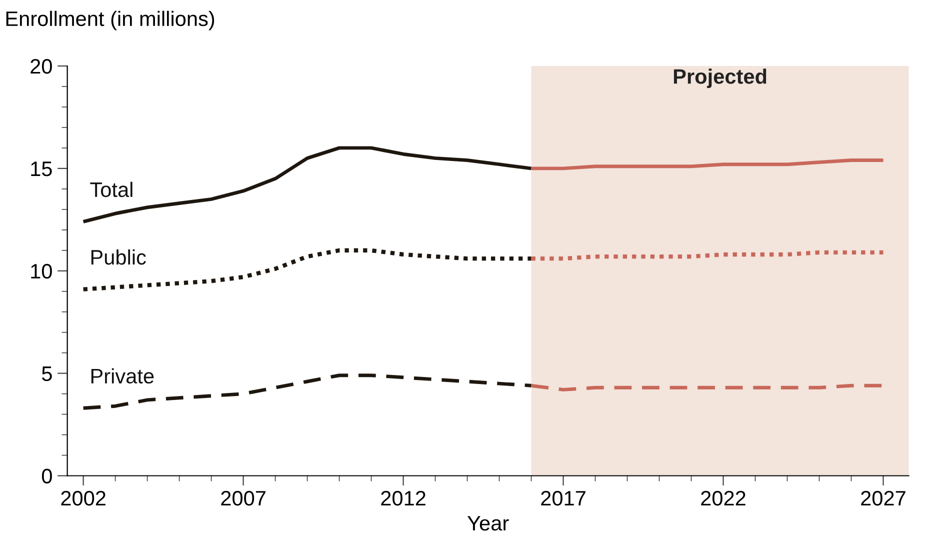 The width and height of the screenshot is (935, 550). I want to click on x-tick-label: 2012, so click(403, 498).